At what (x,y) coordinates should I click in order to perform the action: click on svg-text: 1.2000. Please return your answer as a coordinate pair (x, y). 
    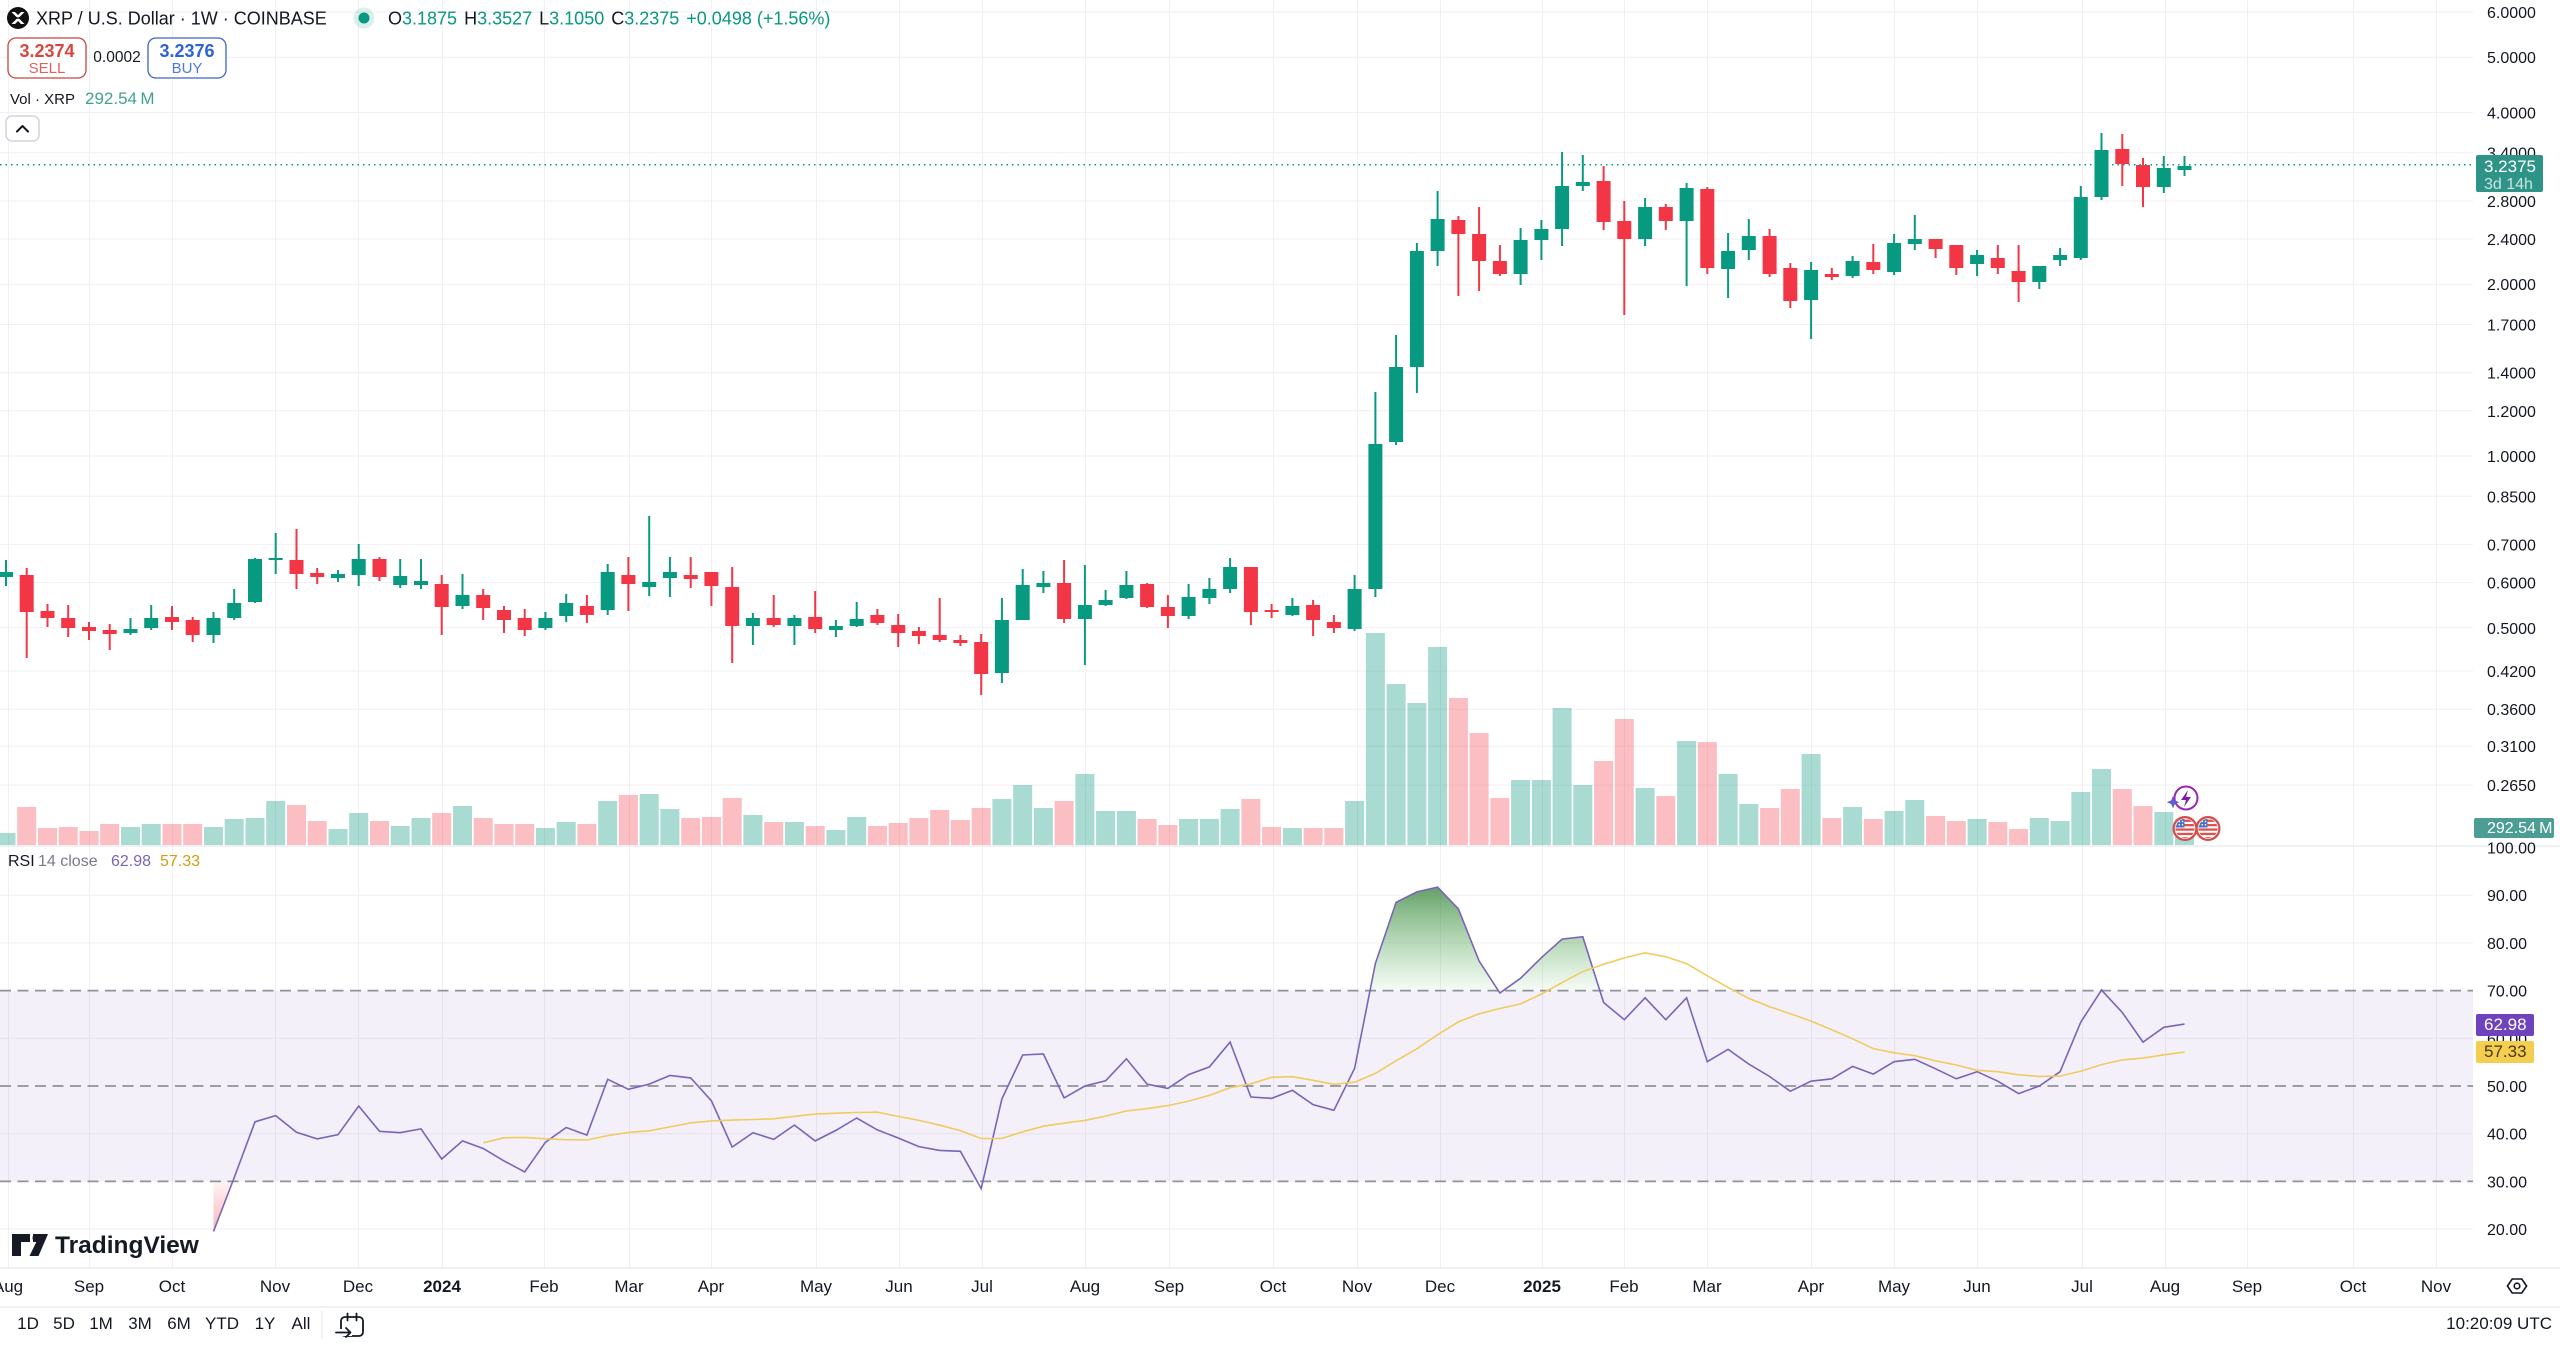
    Looking at the image, I should click on (2511, 412).